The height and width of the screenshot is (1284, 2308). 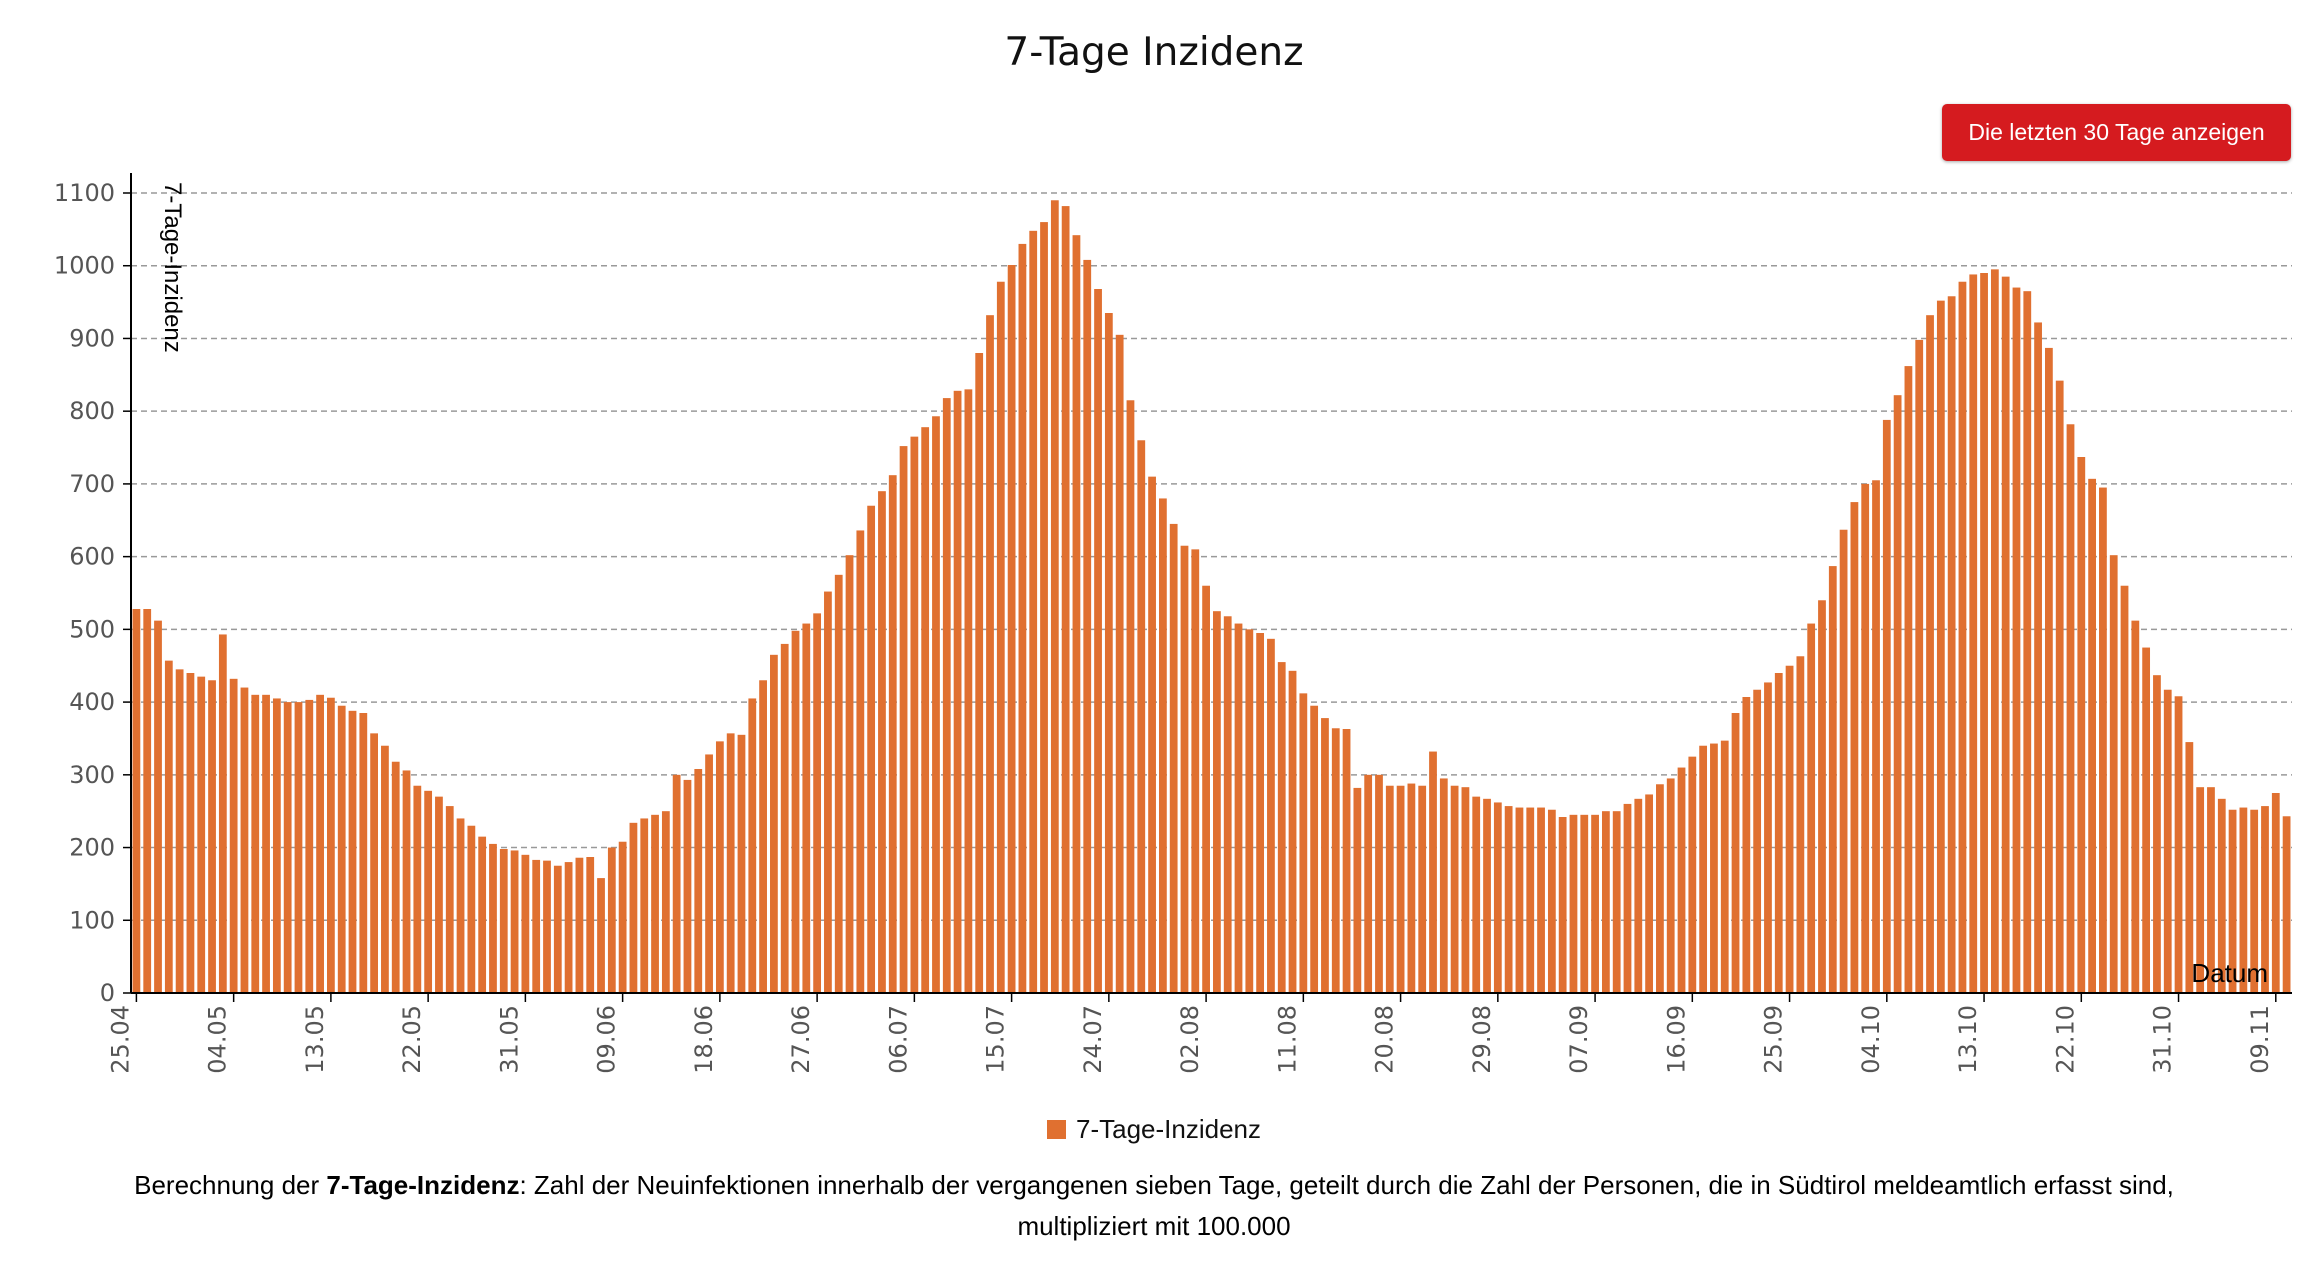 What do you see at coordinates (2065, 1039) in the screenshot?
I see `x-tick-label: 22.10` at bounding box center [2065, 1039].